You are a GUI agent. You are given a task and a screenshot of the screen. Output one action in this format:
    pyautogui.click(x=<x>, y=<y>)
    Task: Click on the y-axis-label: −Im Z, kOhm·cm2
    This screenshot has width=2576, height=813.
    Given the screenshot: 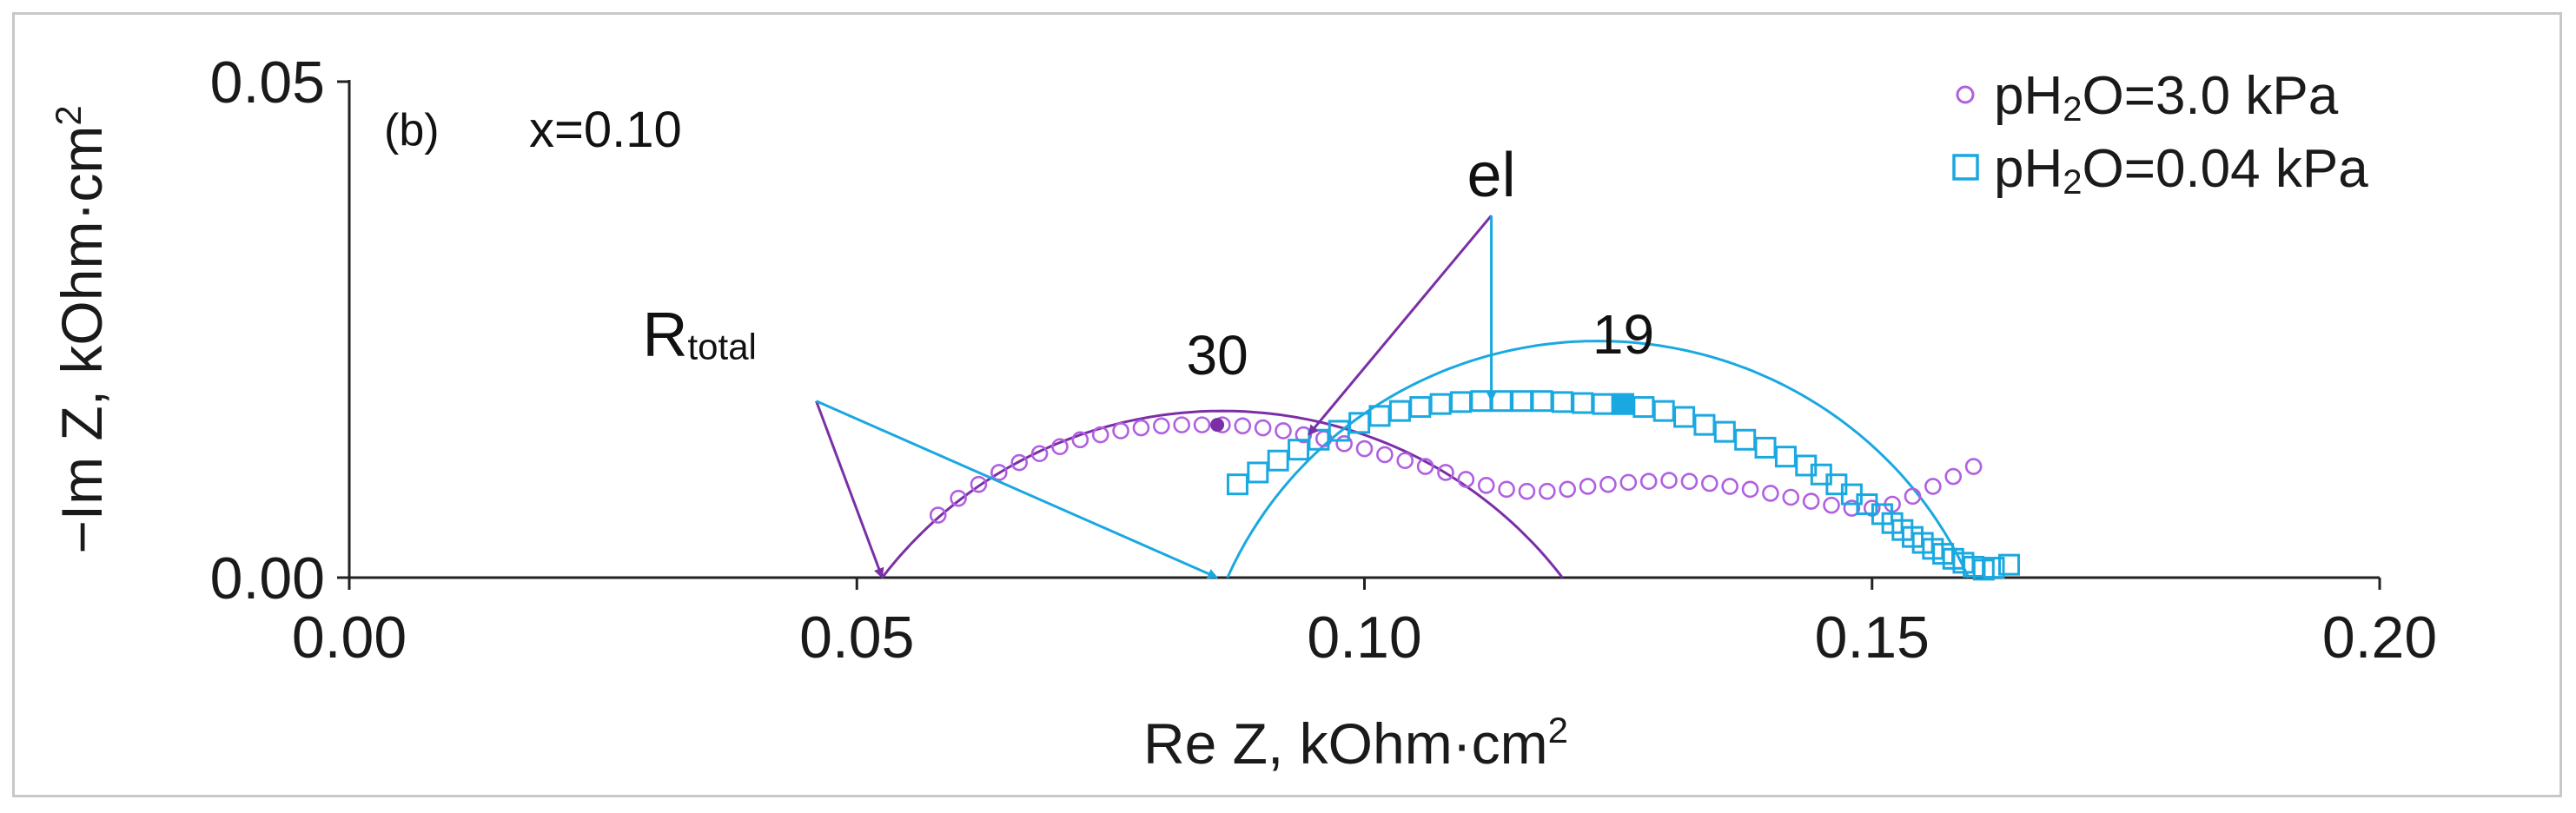 What is the action you would take?
    pyautogui.click(x=81, y=329)
    